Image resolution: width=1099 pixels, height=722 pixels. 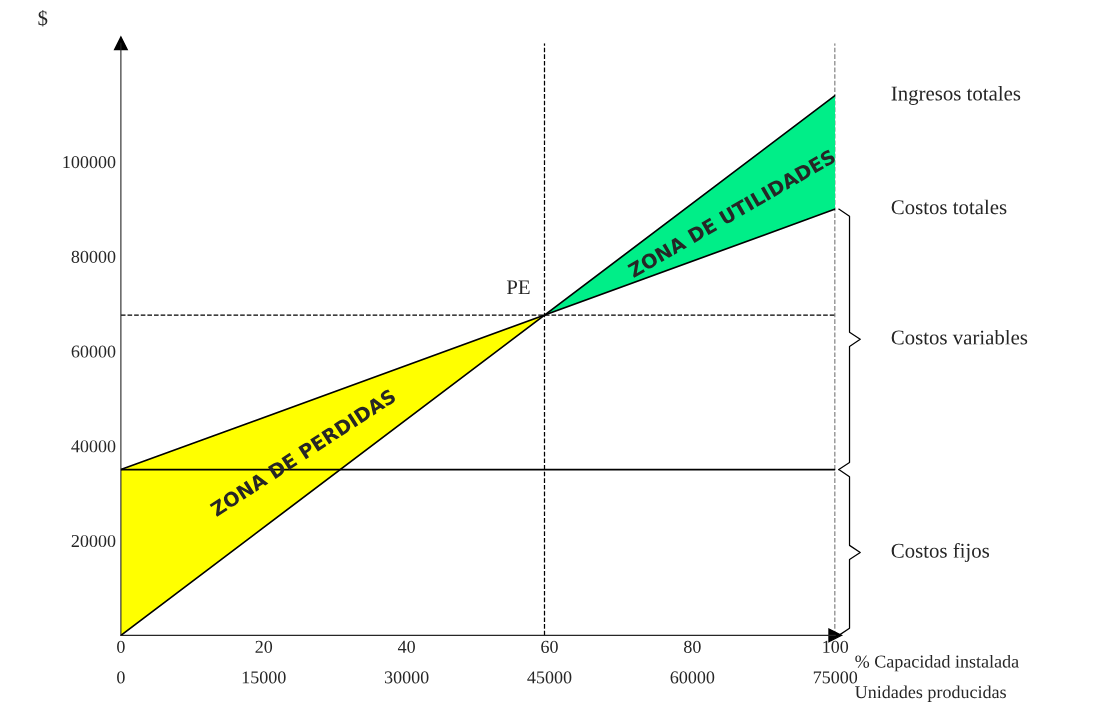 I want to click on y-tick-label: 20000, so click(x=93, y=541).